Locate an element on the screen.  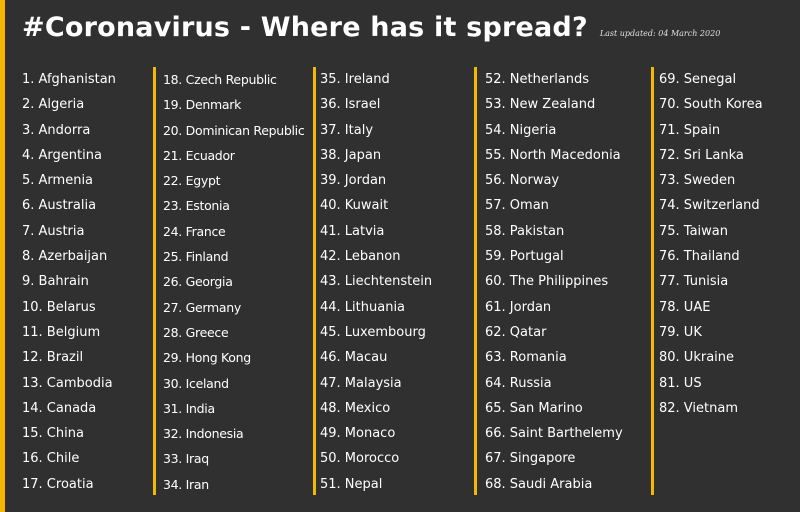
country-item: 70. South Korea is located at coordinates (711, 105).